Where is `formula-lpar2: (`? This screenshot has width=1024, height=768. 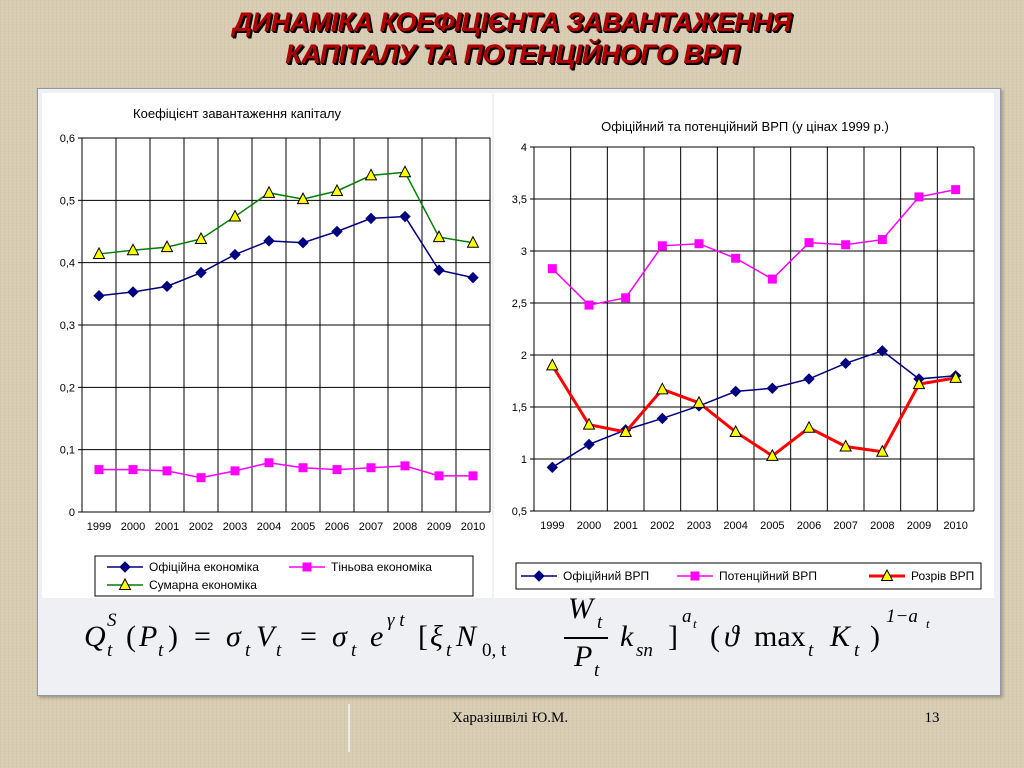 formula-lpar2: ( is located at coordinates (715, 636).